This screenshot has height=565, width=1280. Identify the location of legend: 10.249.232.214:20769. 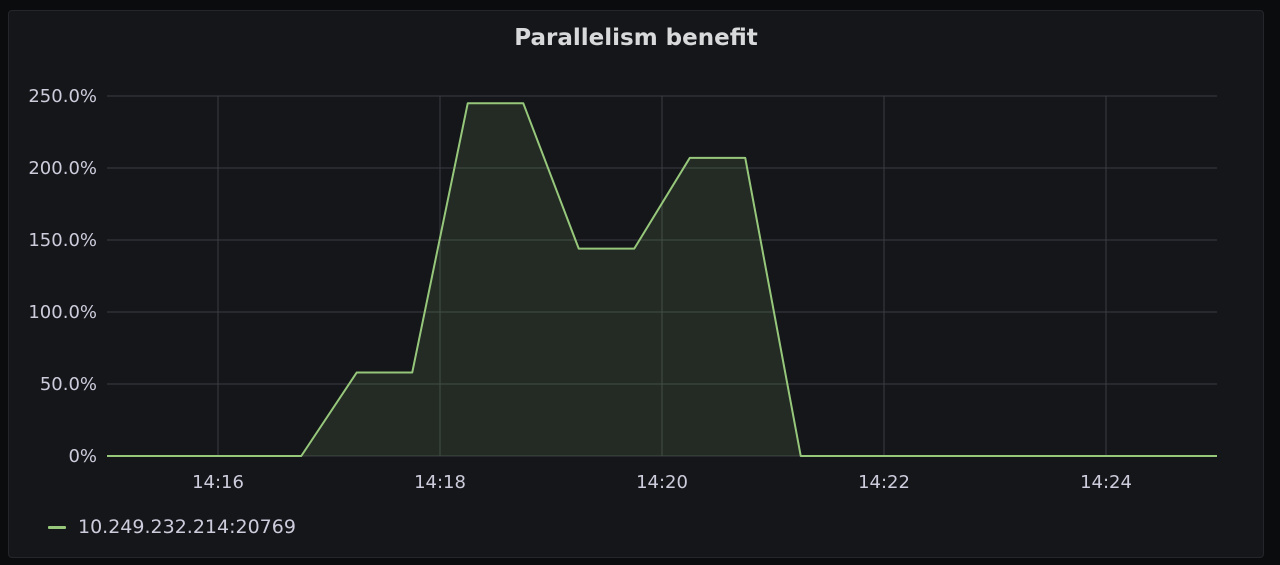
(172, 527).